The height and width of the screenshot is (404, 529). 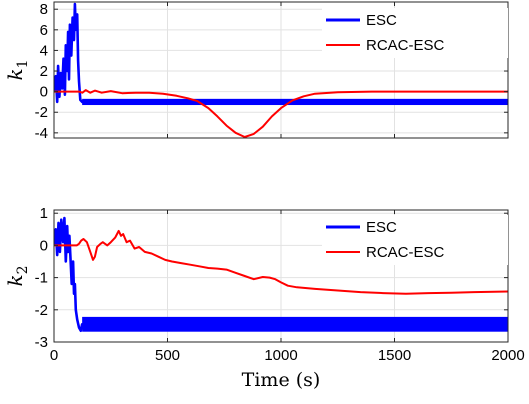 What do you see at coordinates (44, 213) in the screenshot?
I see `y-tick-label: 1` at bounding box center [44, 213].